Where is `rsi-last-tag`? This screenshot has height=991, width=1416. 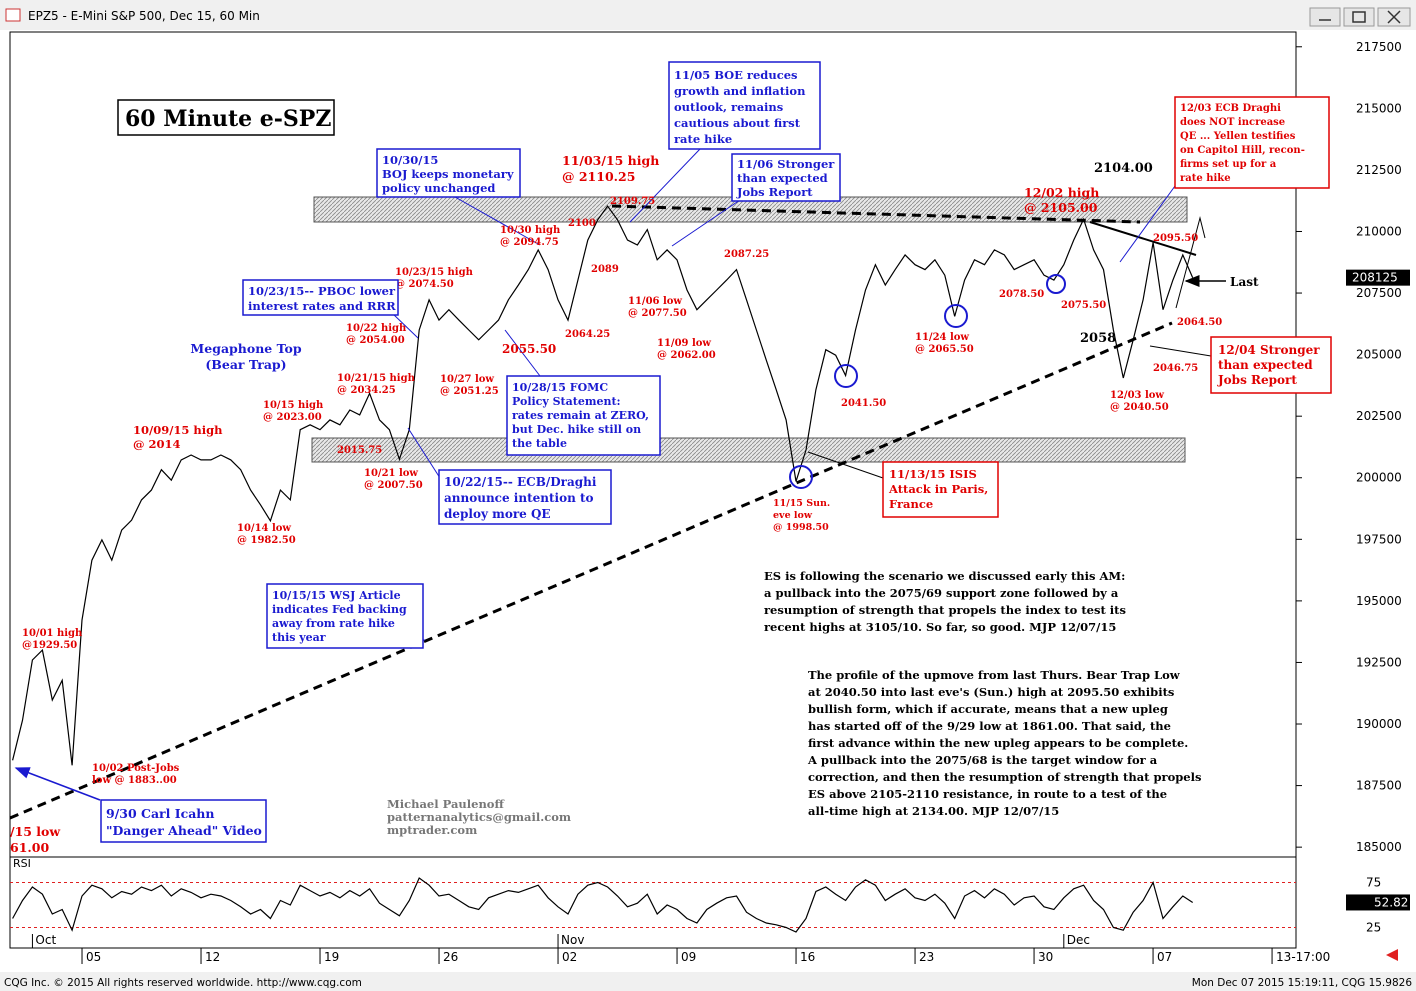 rsi-last-tag is located at coordinates (1378, 902).